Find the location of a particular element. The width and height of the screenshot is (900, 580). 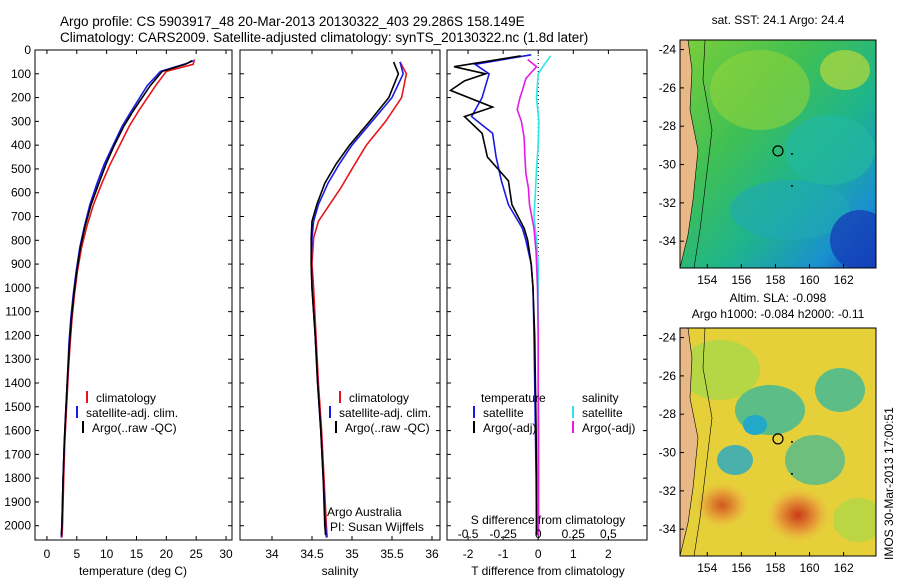

map-y-tick-label: -28 is located at coordinates (668, 414).